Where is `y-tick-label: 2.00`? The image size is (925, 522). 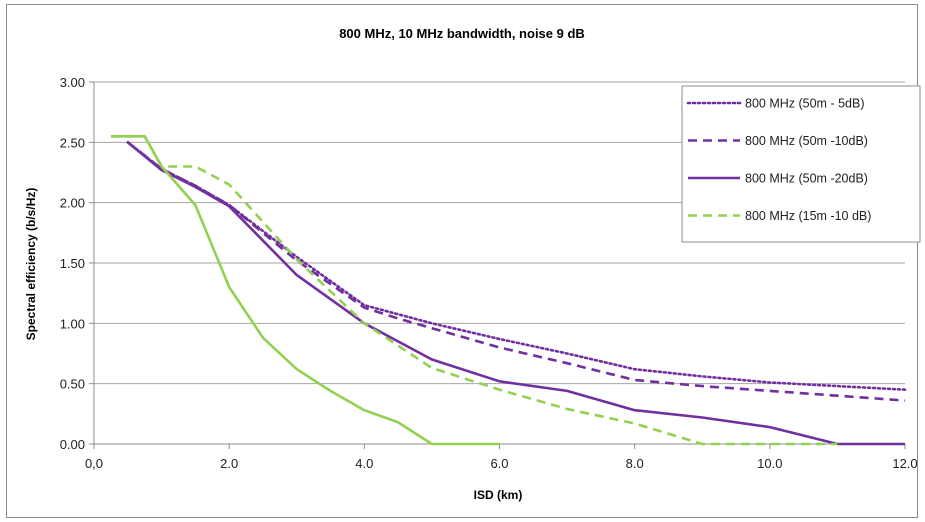
y-tick-label: 2.00 is located at coordinates (72, 203).